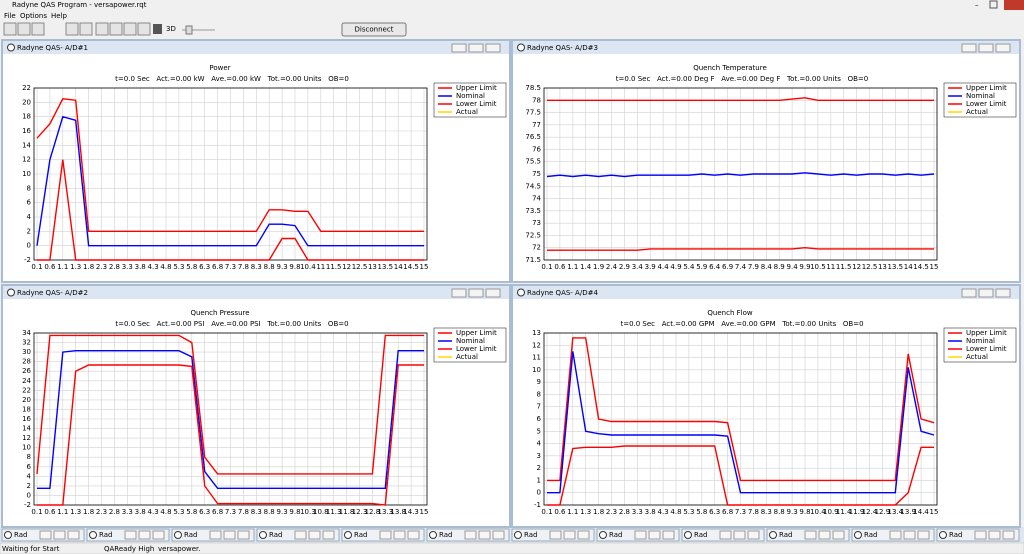 Image resolution: width=1024 pixels, height=554 pixels. Describe the element at coordinates (230, 419) in the screenshot. I see `plot-frame` at that location.